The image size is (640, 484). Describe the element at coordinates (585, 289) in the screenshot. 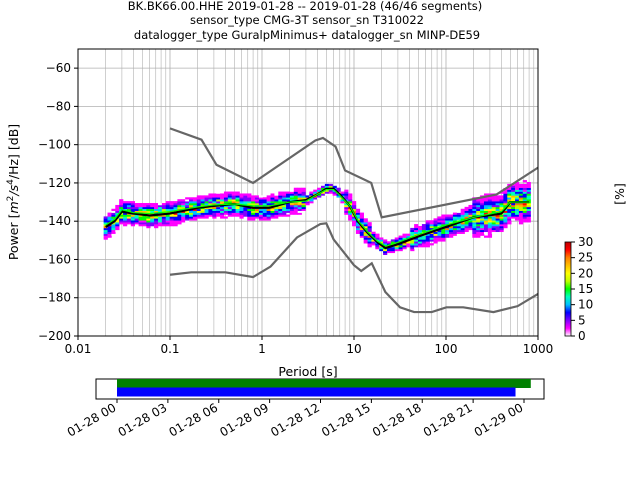

I see `colorbar-tick-label: 15` at that location.